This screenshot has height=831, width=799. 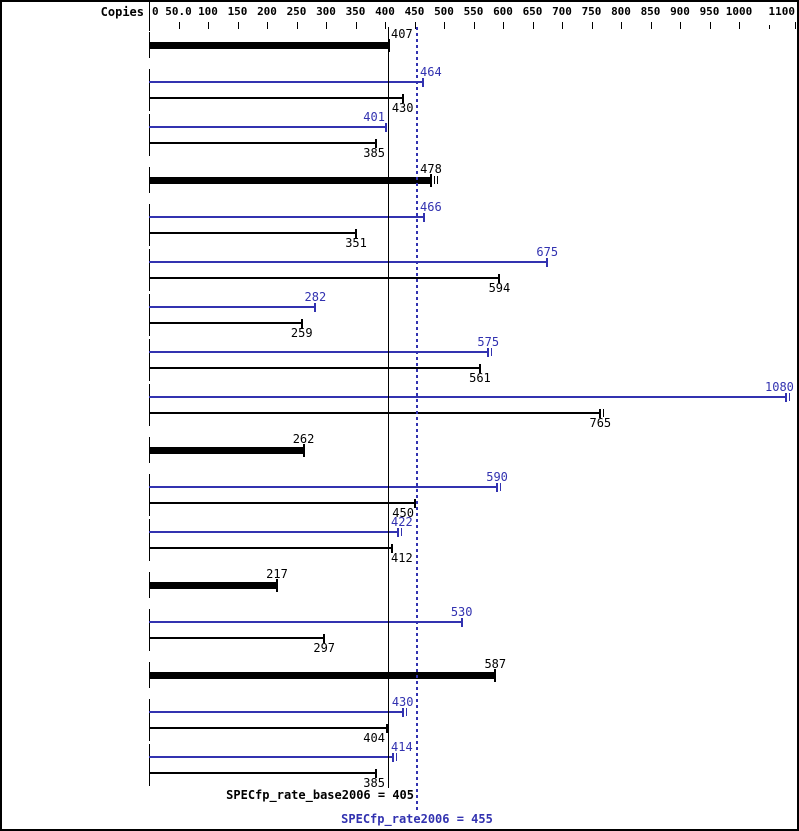 I want to click on axis-tick-label: 900, so click(x=680, y=11).